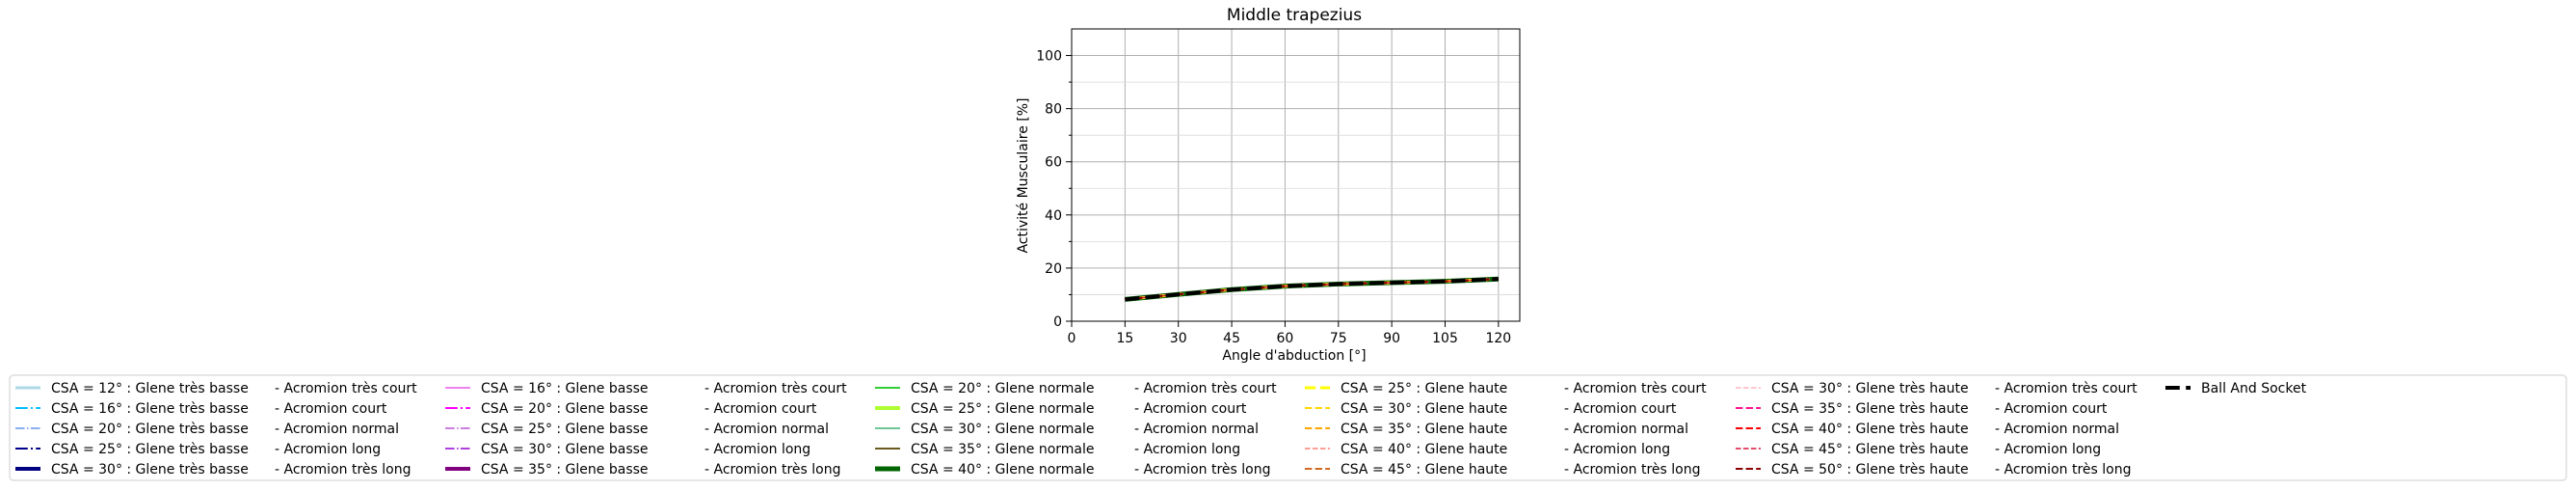 The height and width of the screenshot is (491, 2576). Describe the element at coordinates (1424, 429) in the screenshot. I see `legend-label: CSA = 35° : Glene haute` at that location.